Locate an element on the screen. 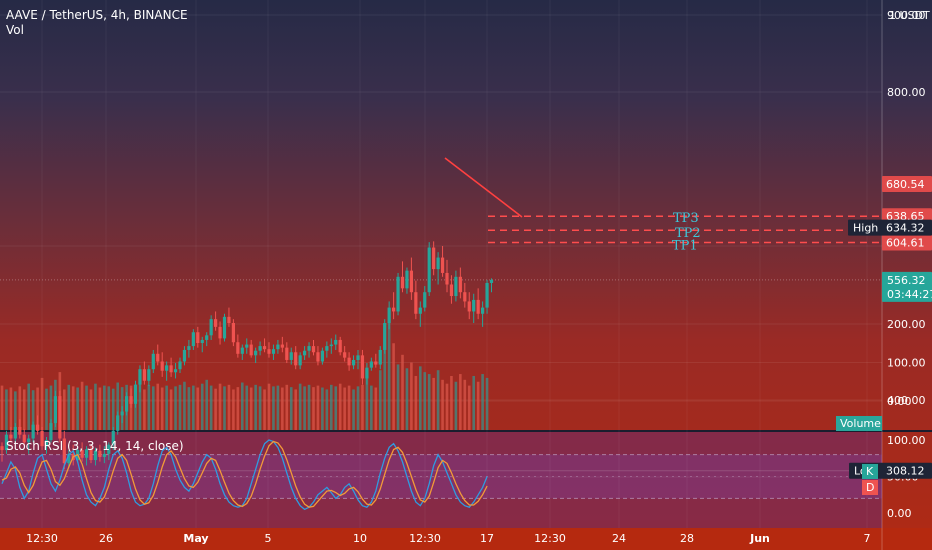  stoch-d-badge: D is located at coordinates (870, 487).